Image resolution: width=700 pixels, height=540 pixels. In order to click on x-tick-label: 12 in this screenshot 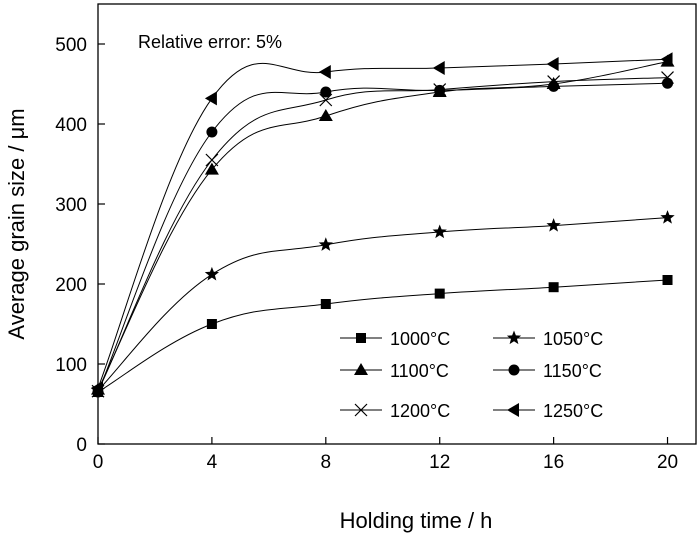, I will do `click(439, 462)`.